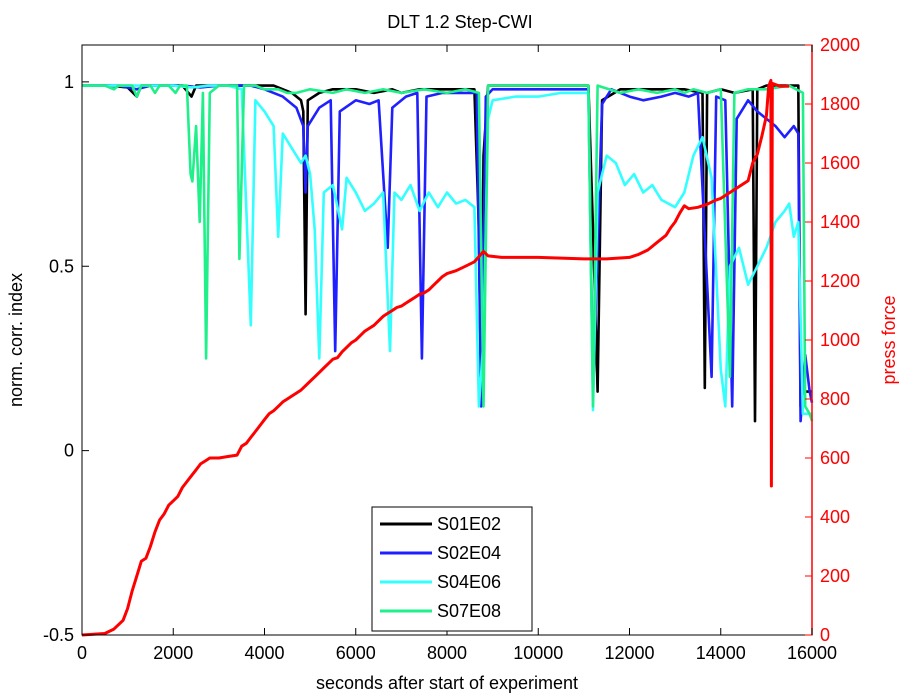 The height and width of the screenshot is (695, 912). Describe the element at coordinates (447, 683) in the screenshot. I see `x-axis-label: seconds after start of experiment` at that location.